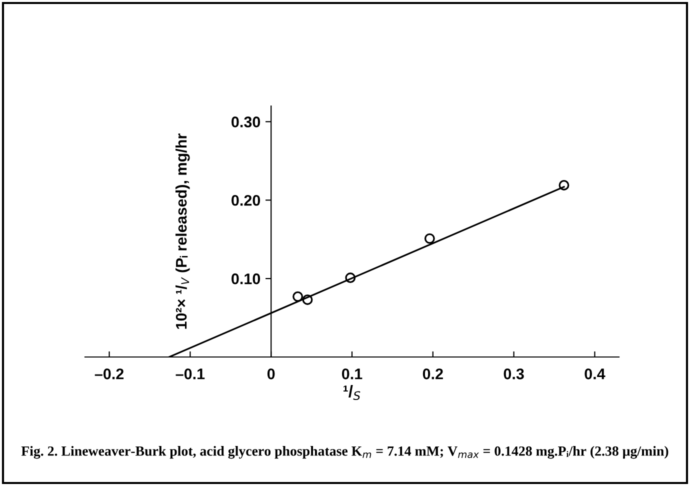  I want to click on y-tick-label: 0.10, so click(246, 278).